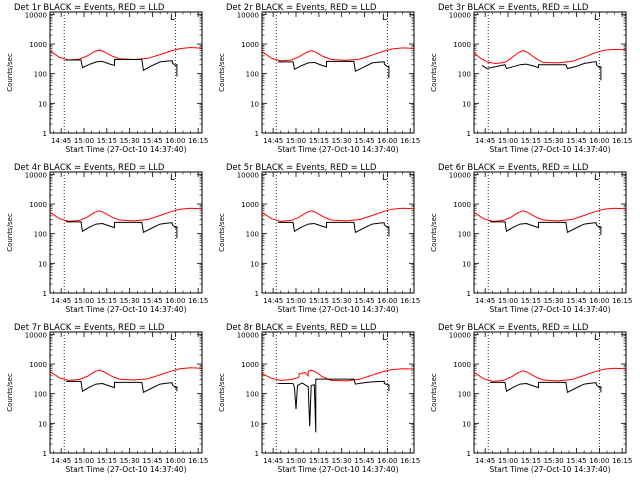 The image size is (640, 480). What do you see at coordinates (301, 328) in the screenshot?
I see `panel-title: Det 8r BLACK = Events, RED = LLD` at bounding box center [301, 328].